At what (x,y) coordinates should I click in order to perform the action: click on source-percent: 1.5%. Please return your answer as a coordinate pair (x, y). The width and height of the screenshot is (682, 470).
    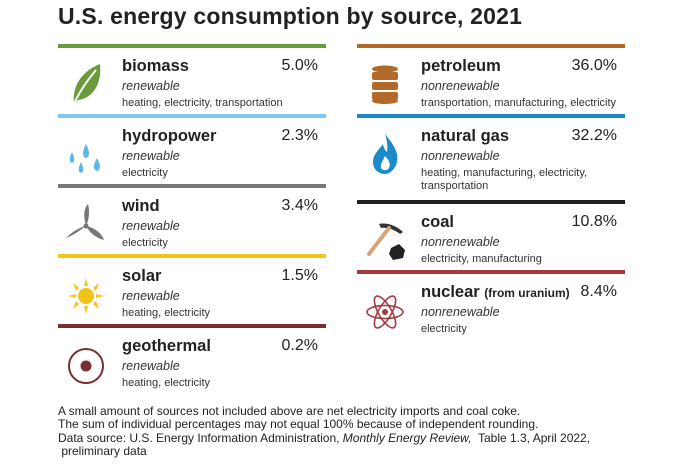
    Looking at the image, I should click on (299, 275).